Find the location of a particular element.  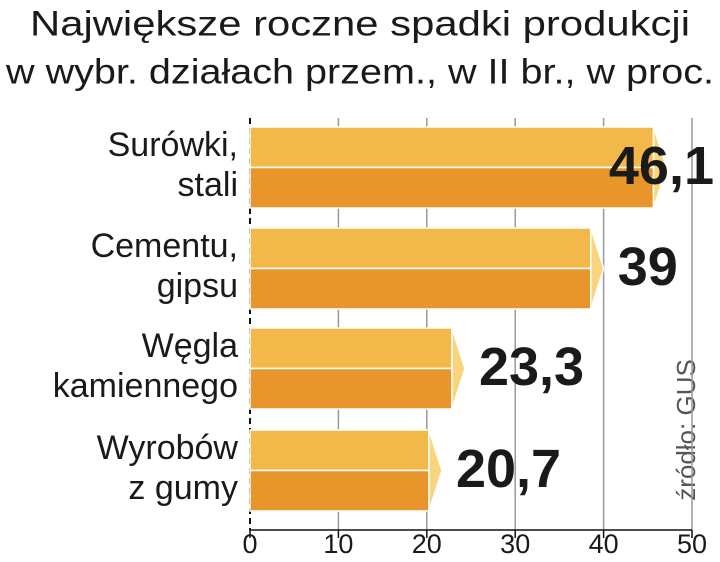

x-tick-label: 50 is located at coordinates (692, 544).